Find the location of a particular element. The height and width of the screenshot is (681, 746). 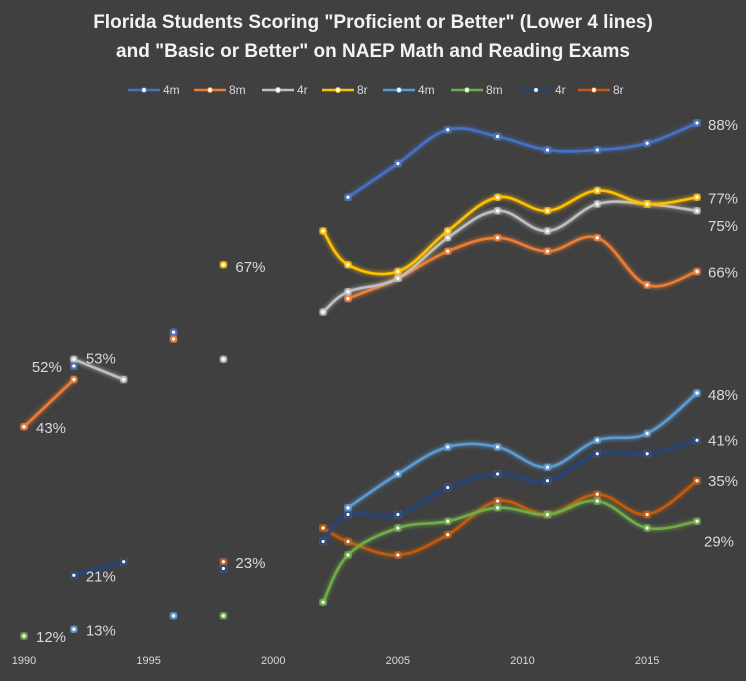

legend-item-2: 4r is located at coordinates (285, 90).